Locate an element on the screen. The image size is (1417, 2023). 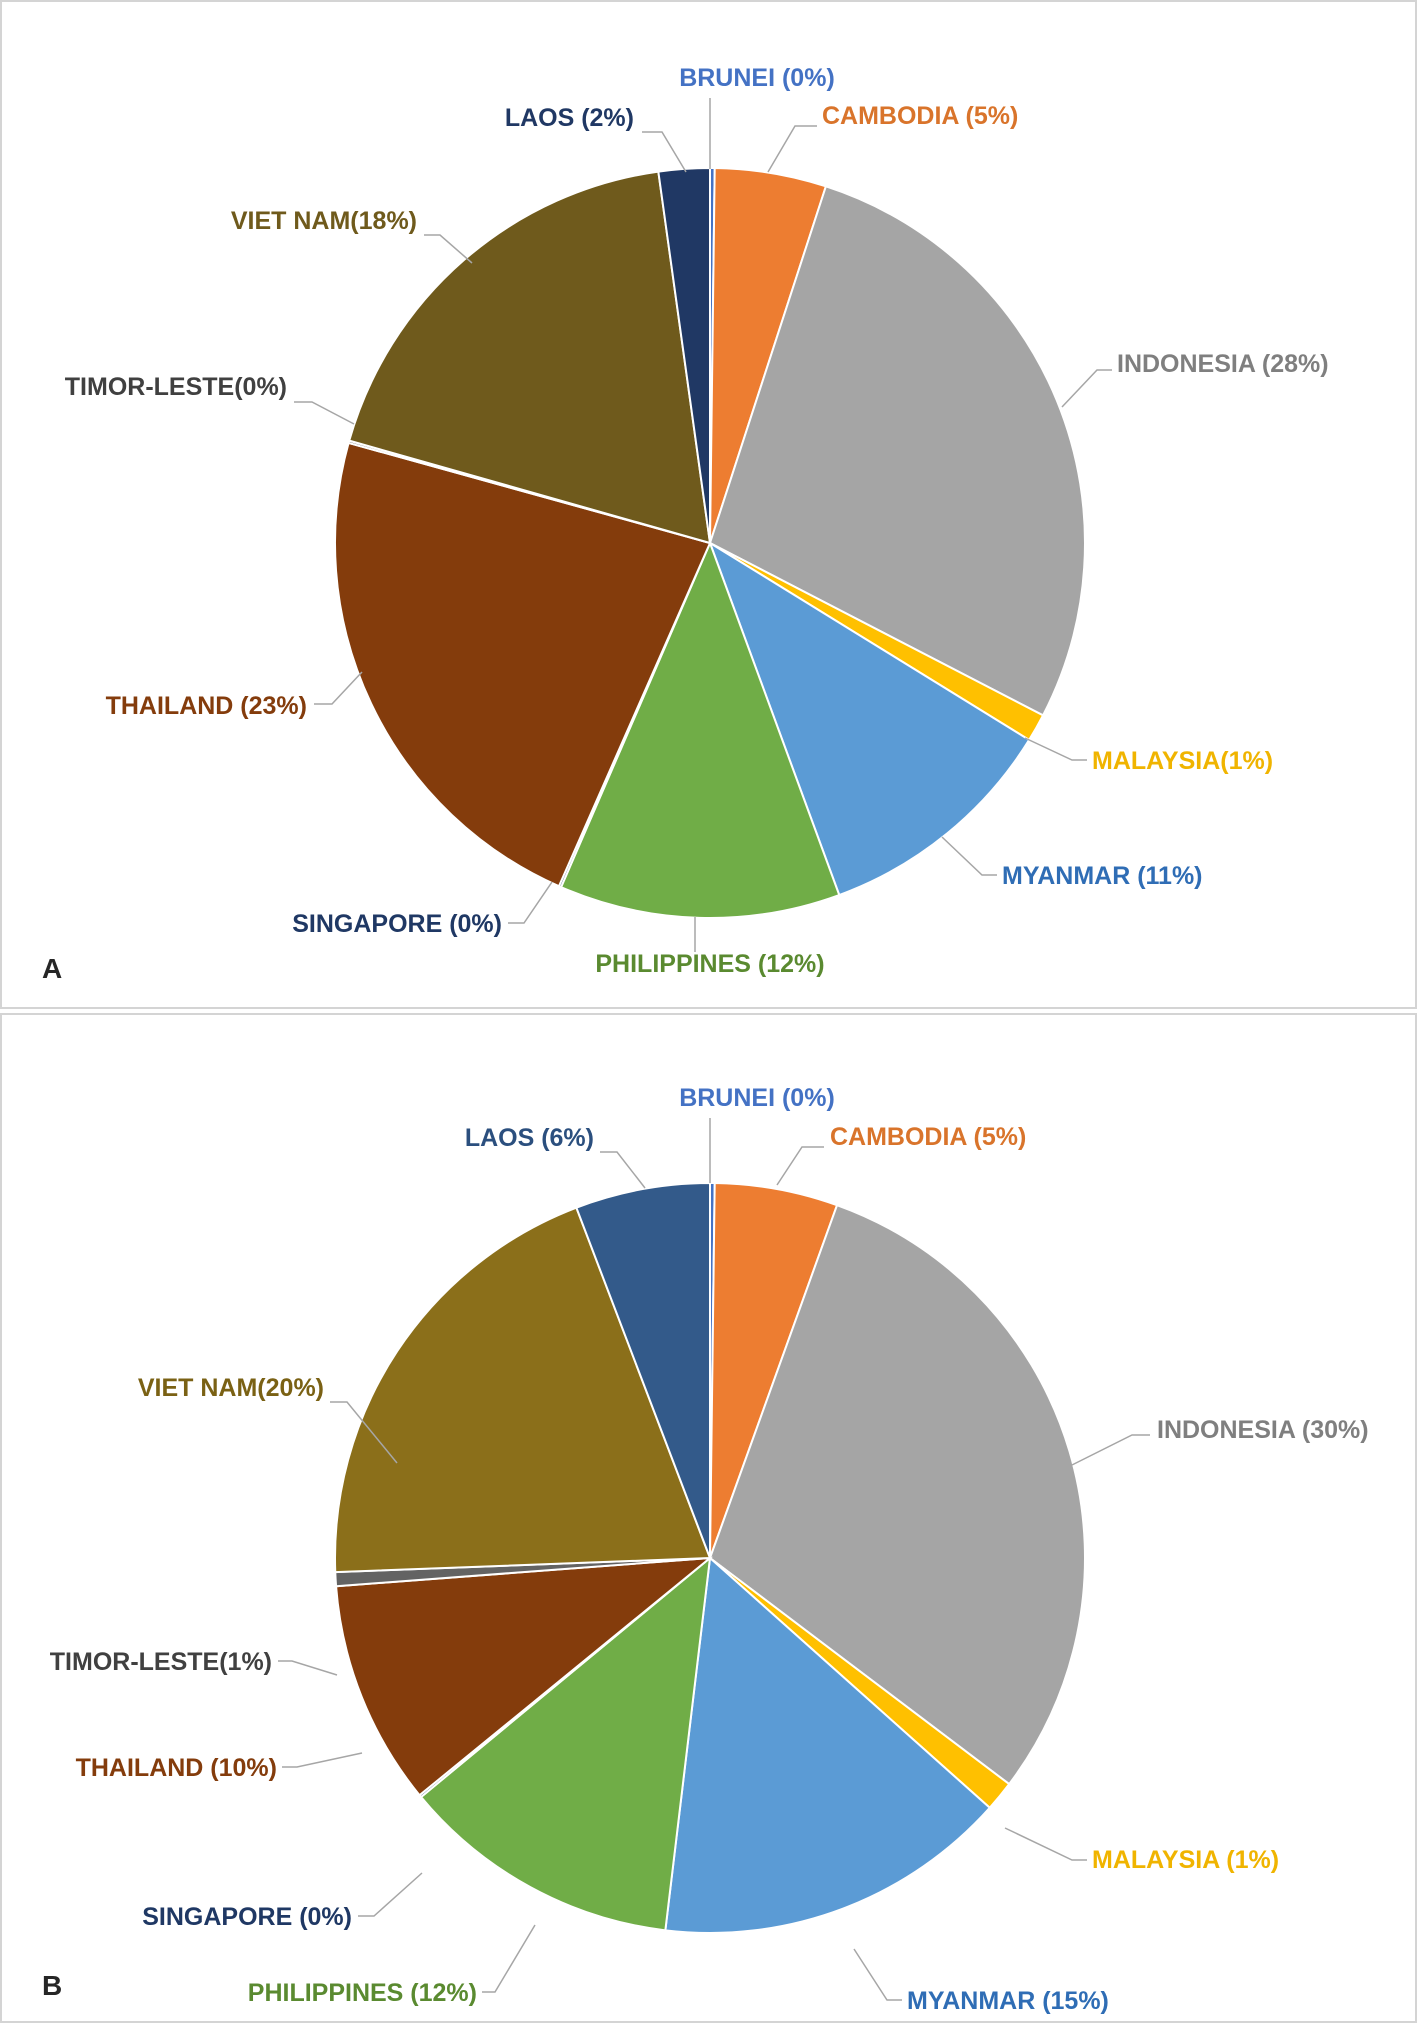
slice-label-malaysia: MALAYSIA (1%) is located at coordinates (1185, 1860).